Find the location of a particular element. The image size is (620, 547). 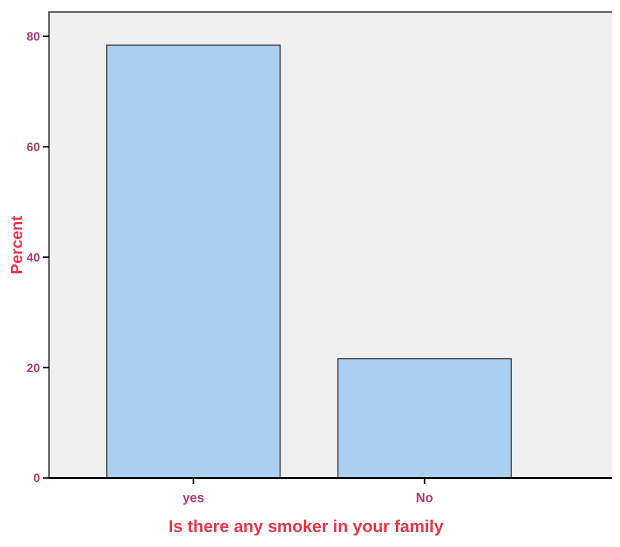

x-axis-title: Is there any smoker in your family is located at coordinates (306, 526).